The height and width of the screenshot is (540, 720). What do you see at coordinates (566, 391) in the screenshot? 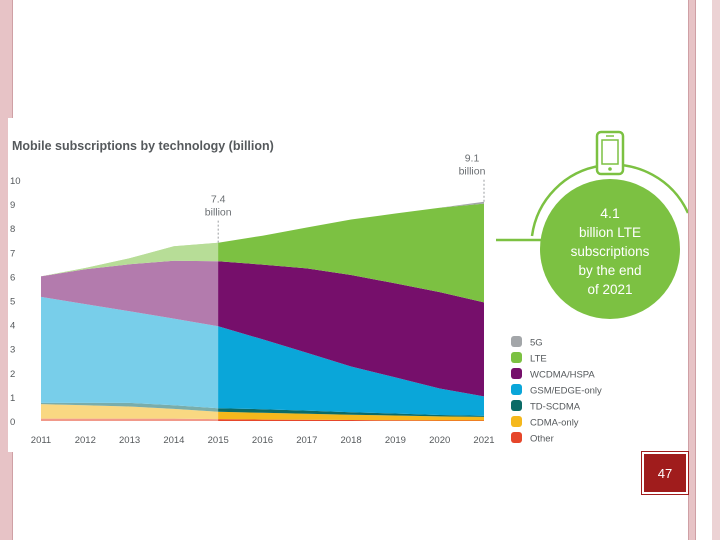
I see `legend-label-gsm-edge-only: GSM/EDGE-only` at bounding box center [566, 391].